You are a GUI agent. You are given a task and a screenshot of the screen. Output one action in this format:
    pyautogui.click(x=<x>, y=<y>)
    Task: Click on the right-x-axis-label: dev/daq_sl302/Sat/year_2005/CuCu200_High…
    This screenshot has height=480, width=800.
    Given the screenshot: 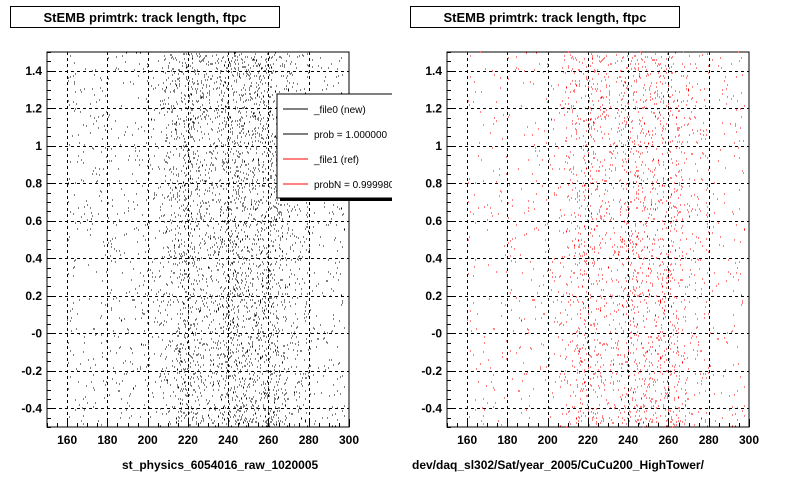 What is the action you would take?
    pyautogui.click(x=558, y=465)
    